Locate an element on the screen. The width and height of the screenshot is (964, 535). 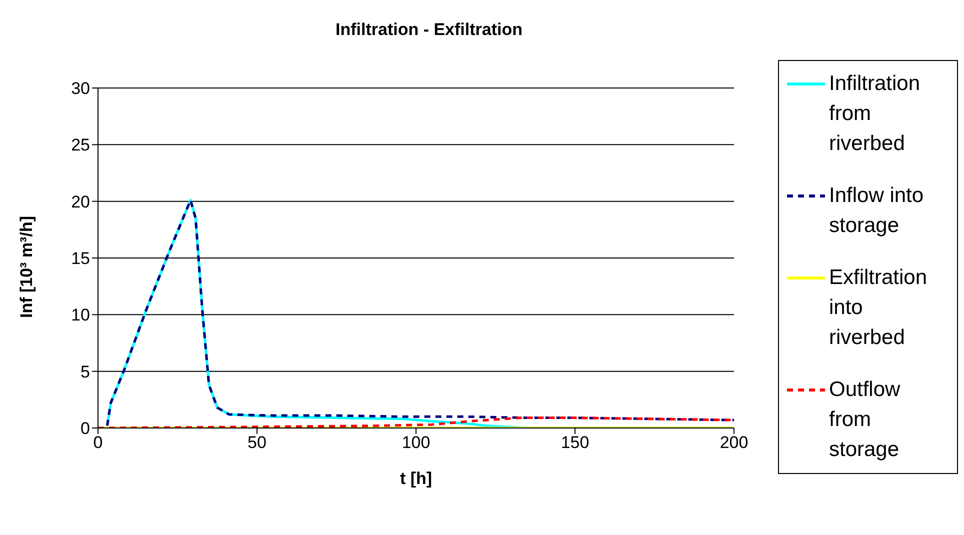
y-tick-label: 30 is located at coordinates (80, 88).